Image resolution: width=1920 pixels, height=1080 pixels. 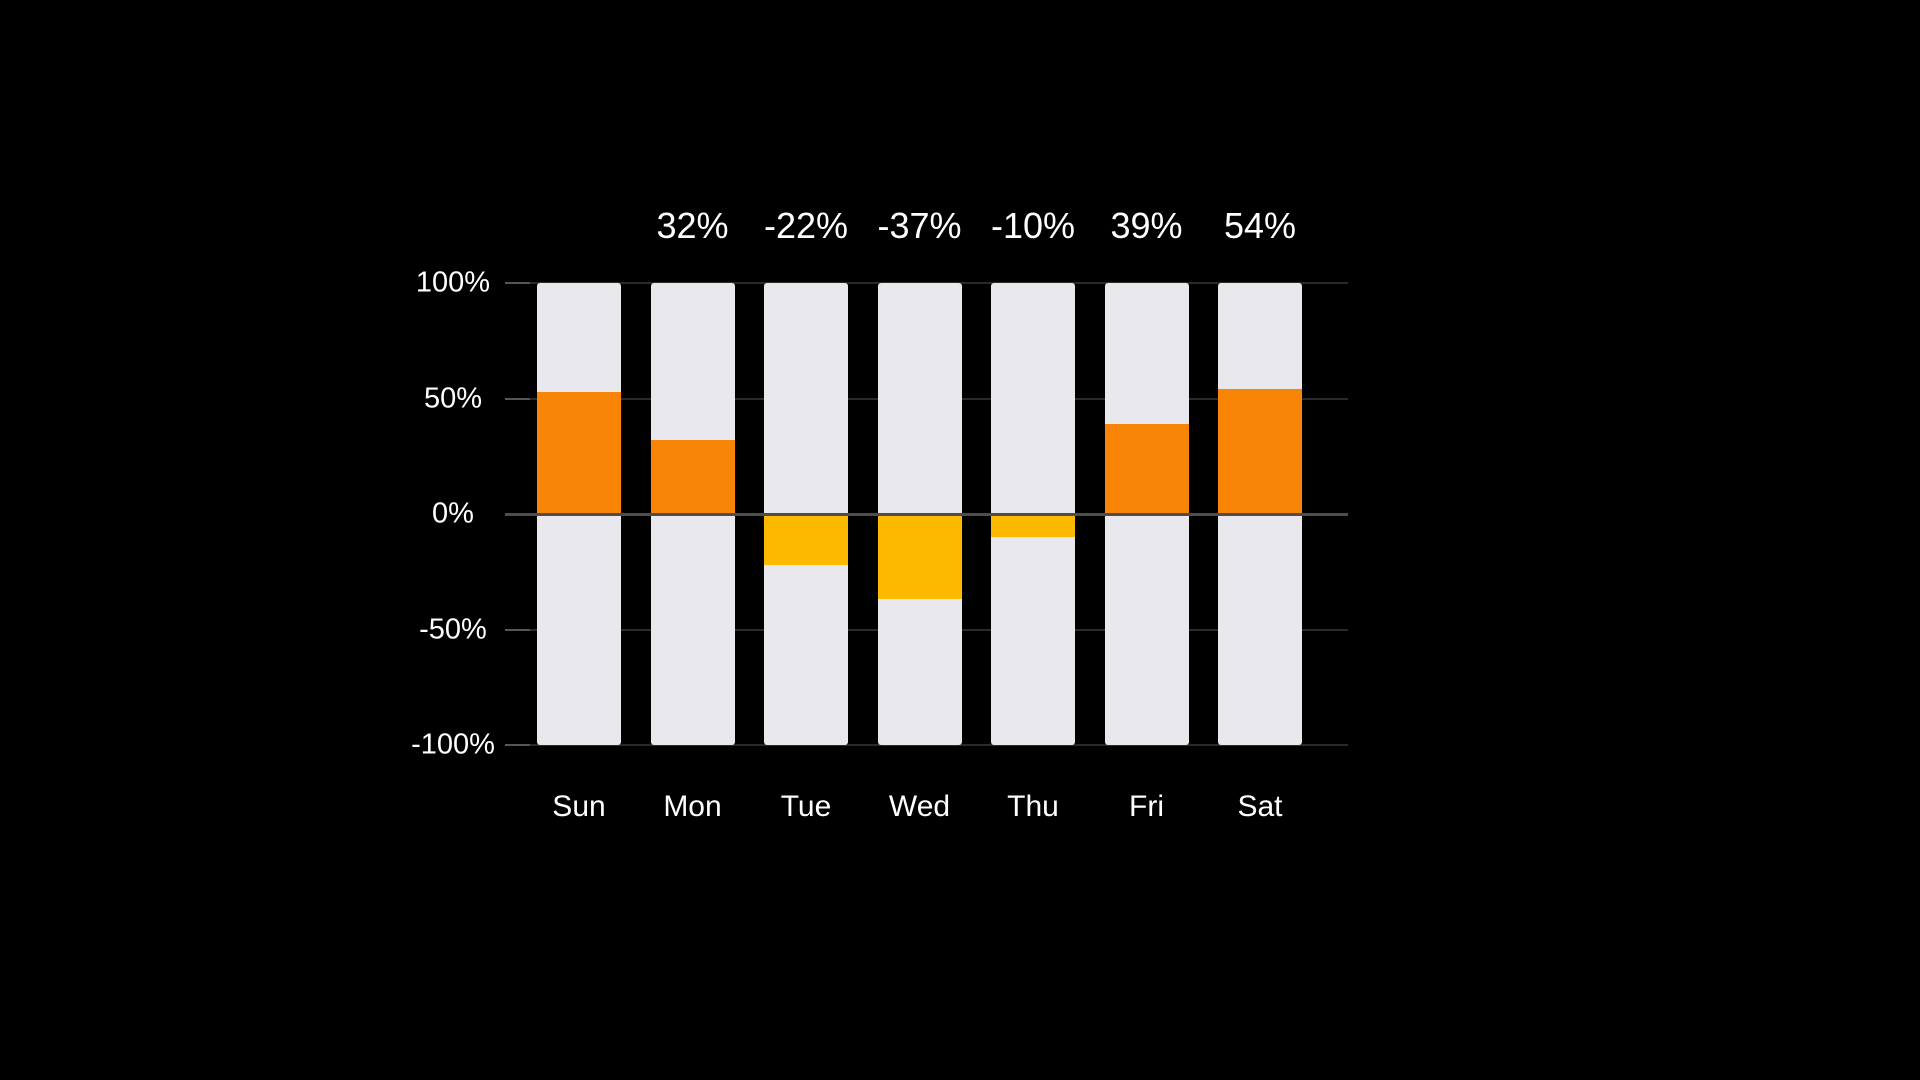 I want to click on y-axis-label: 100%, so click(x=453, y=282).